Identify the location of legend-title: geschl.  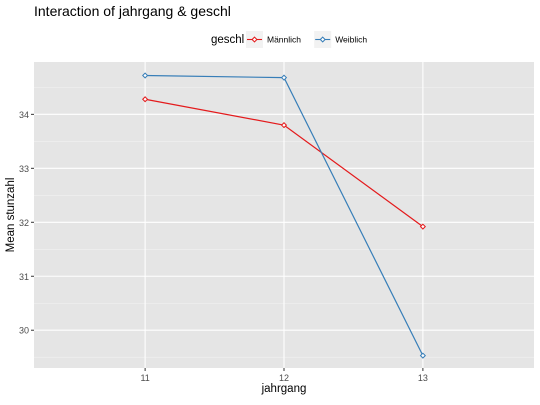
(227, 40).